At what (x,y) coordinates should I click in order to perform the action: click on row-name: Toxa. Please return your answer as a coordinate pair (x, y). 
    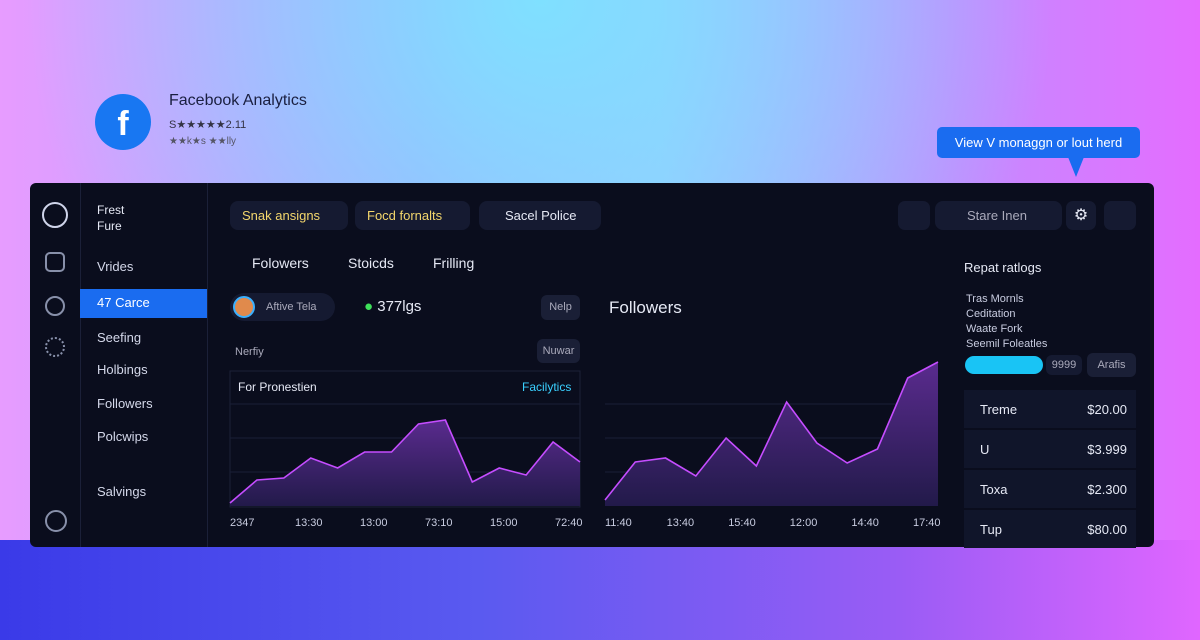
    Looking at the image, I should click on (994, 489).